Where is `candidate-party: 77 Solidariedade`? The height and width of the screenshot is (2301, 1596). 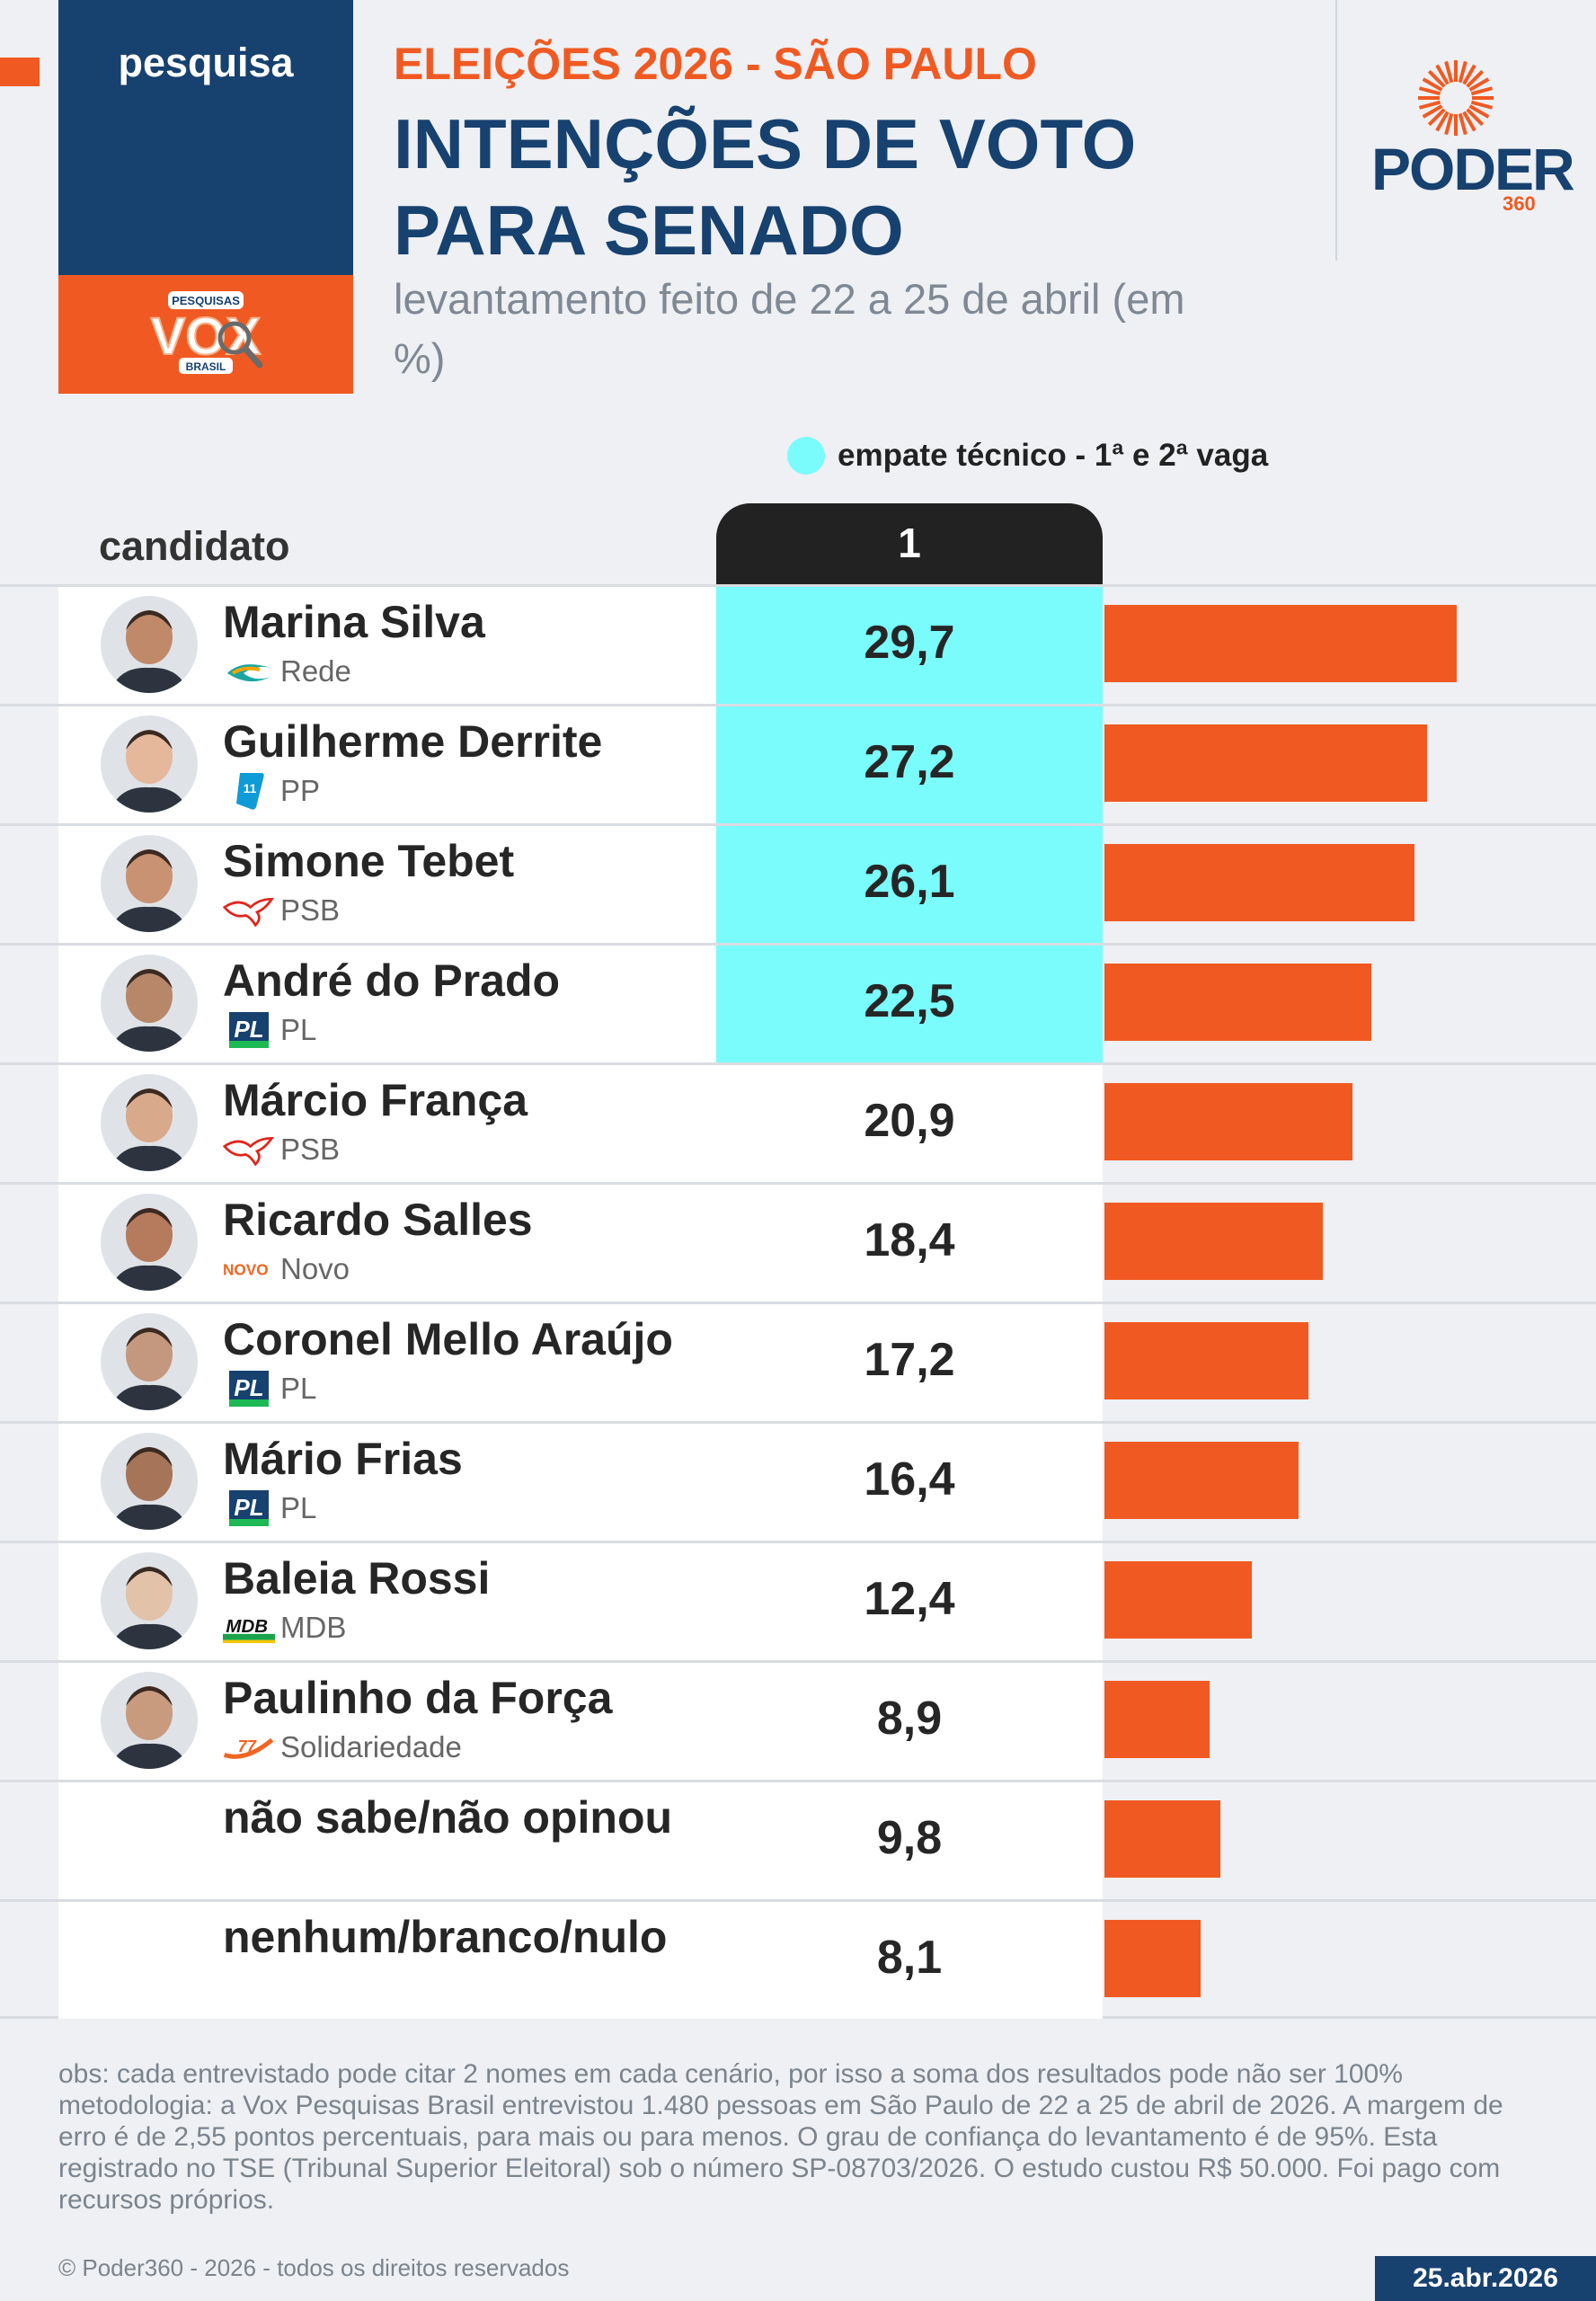 candidate-party: 77 Solidariedade is located at coordinates (342, 1747).